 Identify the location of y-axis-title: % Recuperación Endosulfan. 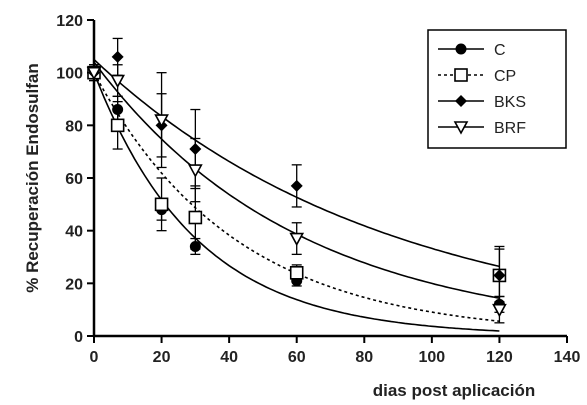
(32, 178).